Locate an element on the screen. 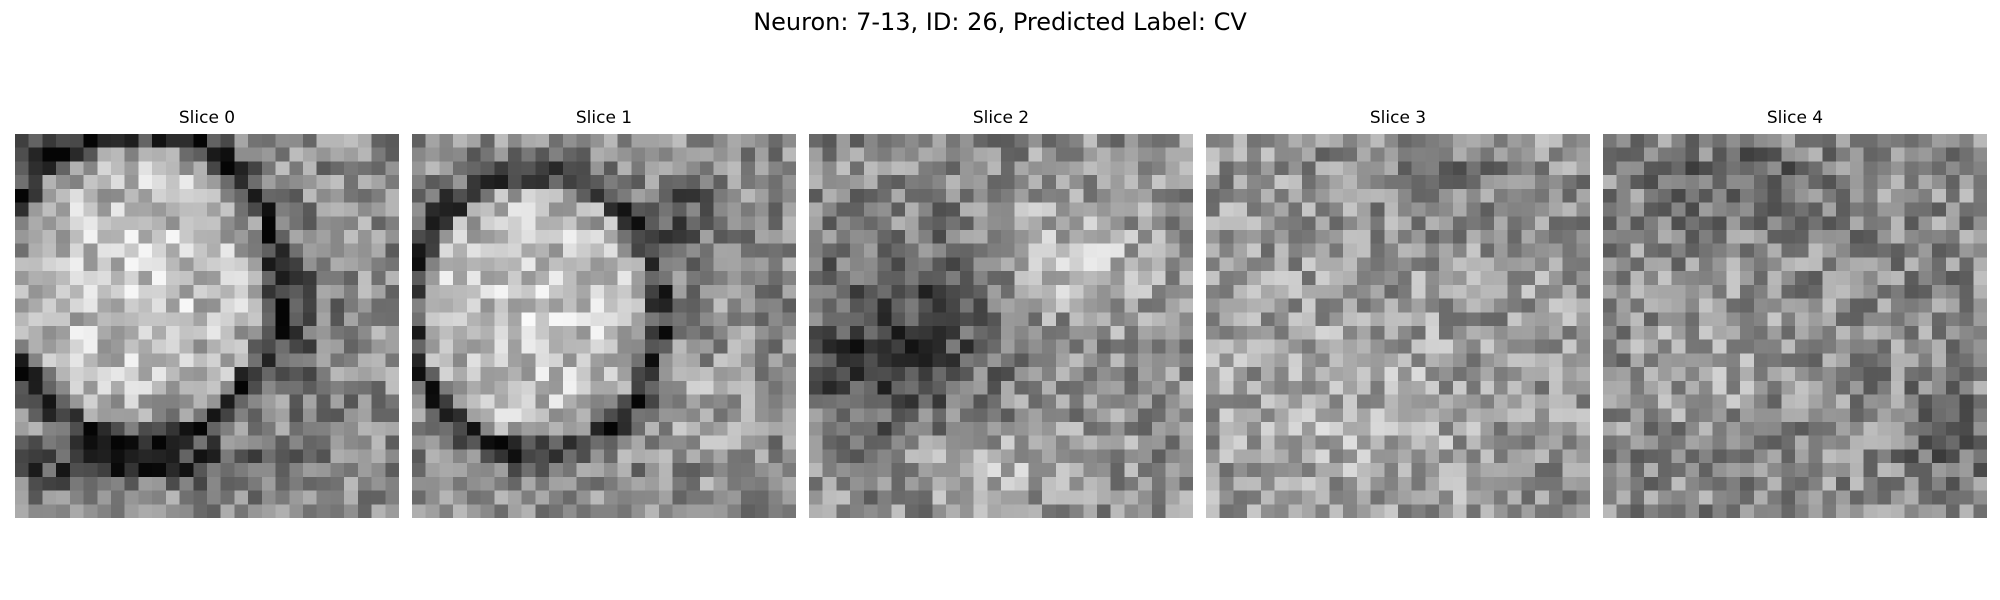 This screenshot has height=600, width=2000. slice-panel-3: Slice 3 is located at coordinates (1398, 313).